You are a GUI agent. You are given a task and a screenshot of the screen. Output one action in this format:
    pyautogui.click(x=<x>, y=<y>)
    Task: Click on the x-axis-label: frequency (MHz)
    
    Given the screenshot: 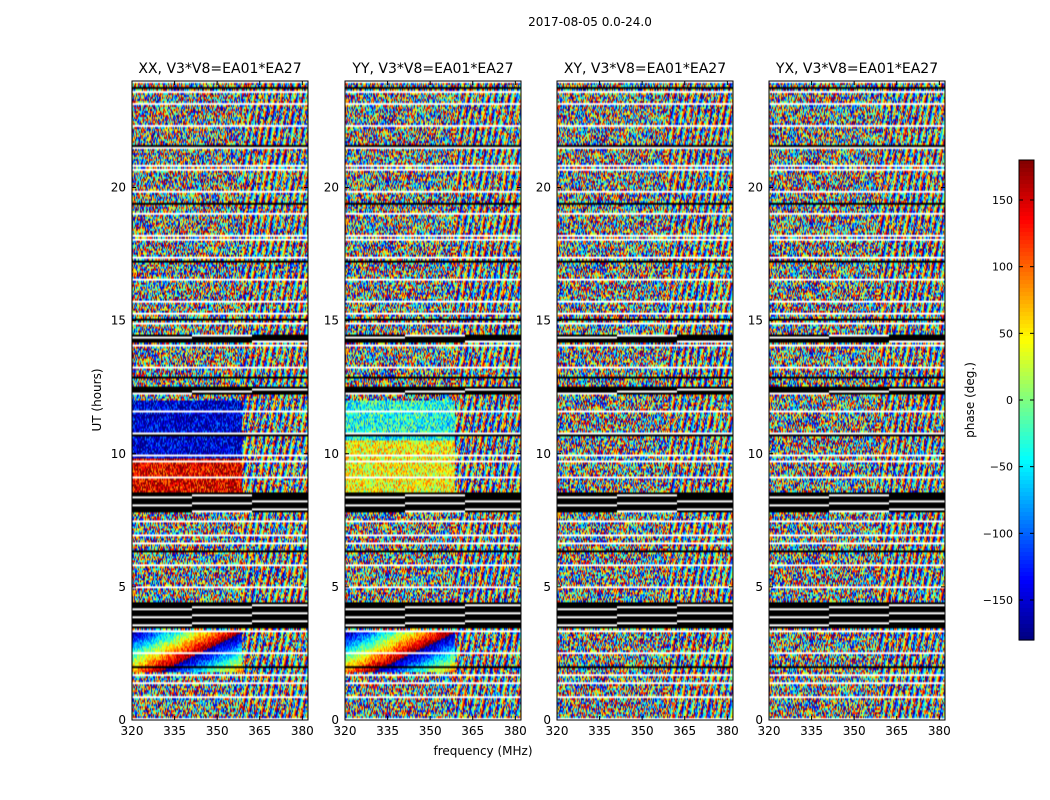 What is the action you would take?
    pyautogui.click(x=482, y=751)
    